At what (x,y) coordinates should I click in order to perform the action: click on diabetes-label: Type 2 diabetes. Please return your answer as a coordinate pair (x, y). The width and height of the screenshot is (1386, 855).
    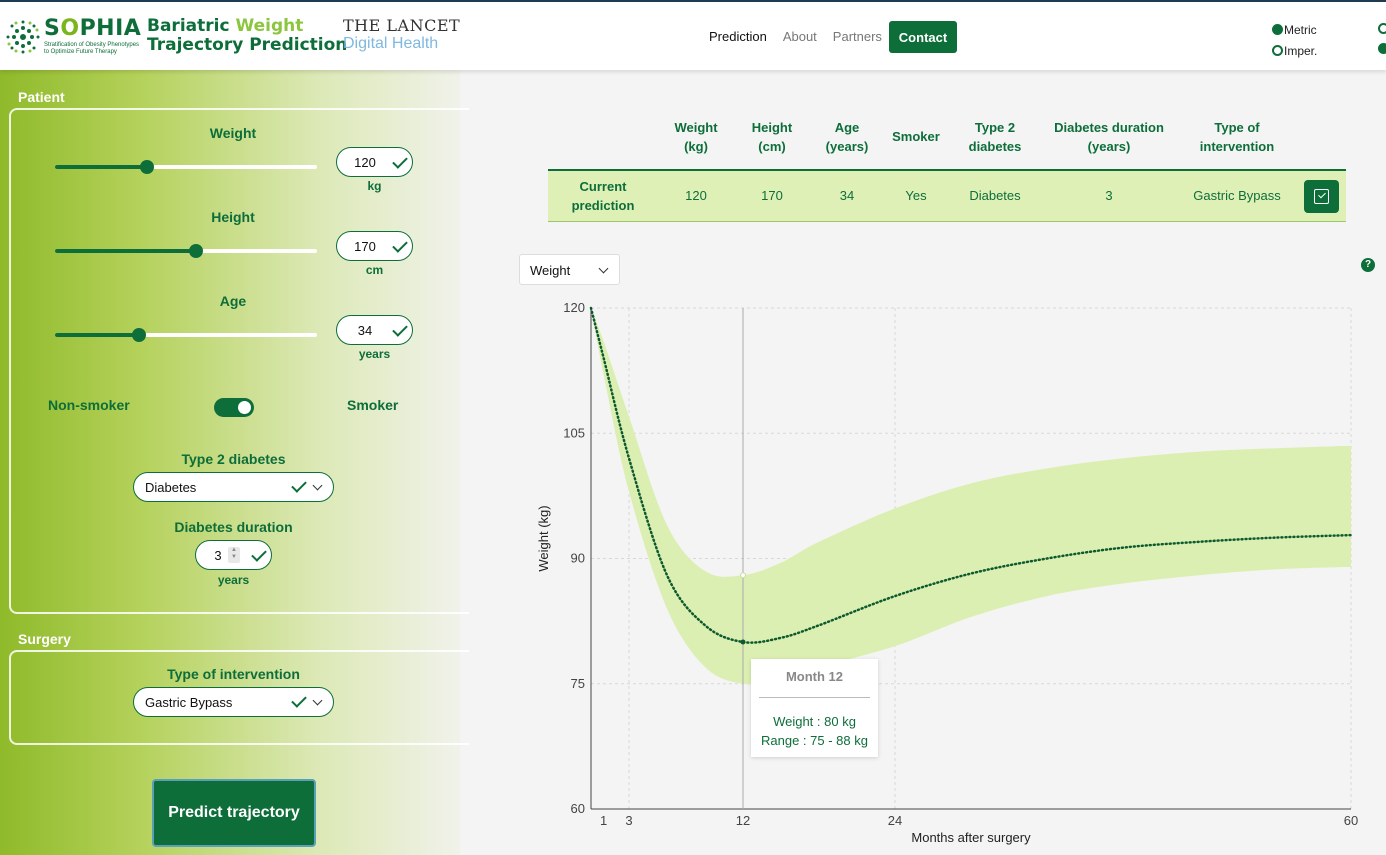
    Looking at the image, I should click on (233, 459).